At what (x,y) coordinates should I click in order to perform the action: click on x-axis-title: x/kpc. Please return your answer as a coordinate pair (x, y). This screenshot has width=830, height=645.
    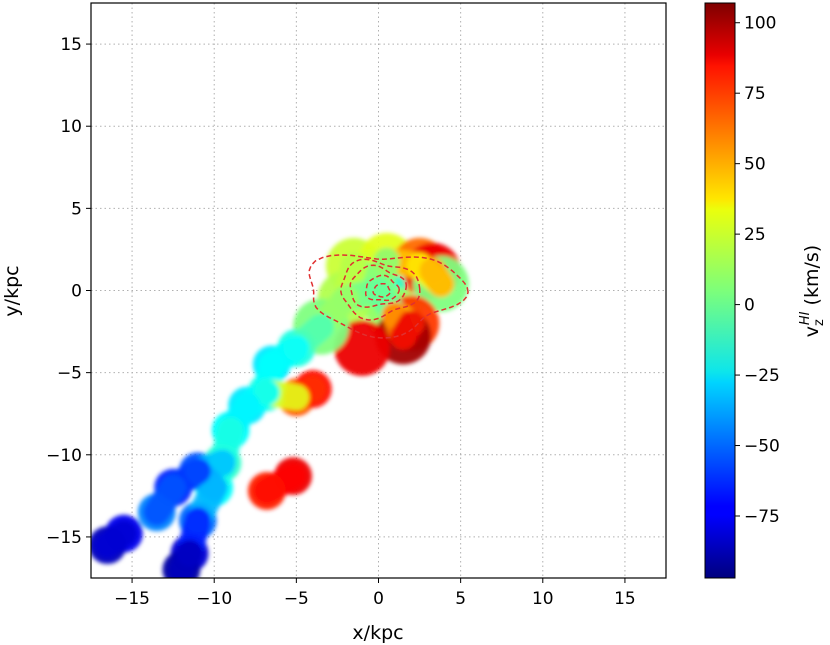
    Looking at the image, I should click on (377, 633).